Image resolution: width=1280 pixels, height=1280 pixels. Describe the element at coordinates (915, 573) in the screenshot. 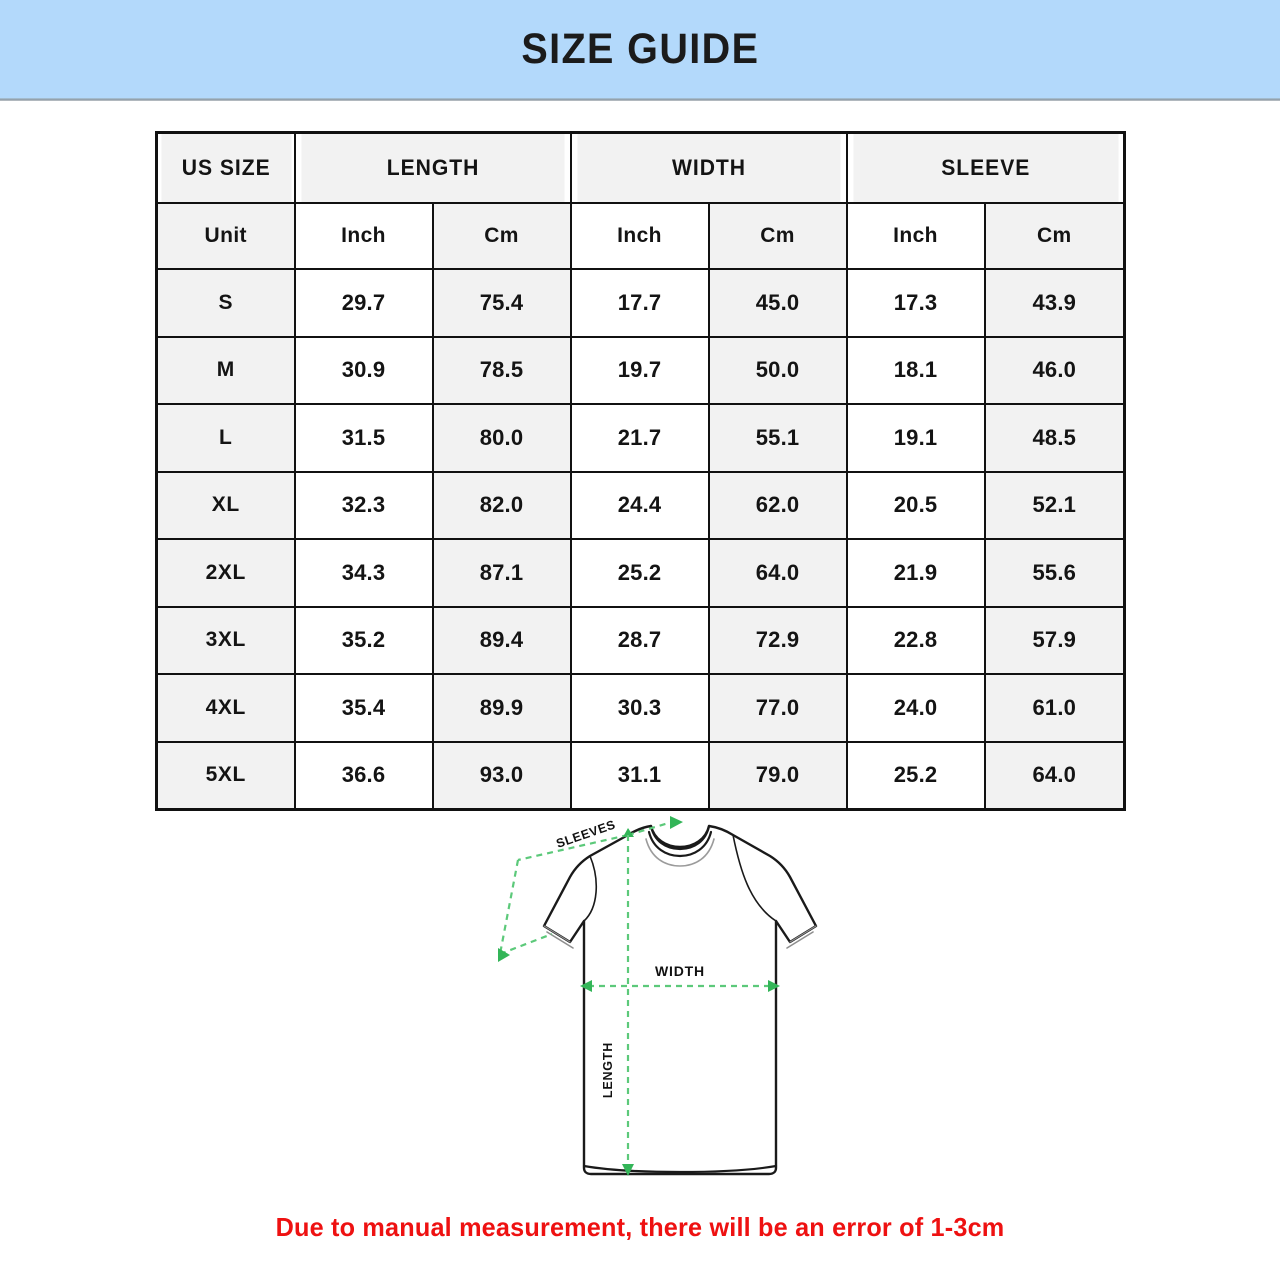

I see `cell-sleeve-in: 21.9` at that location.